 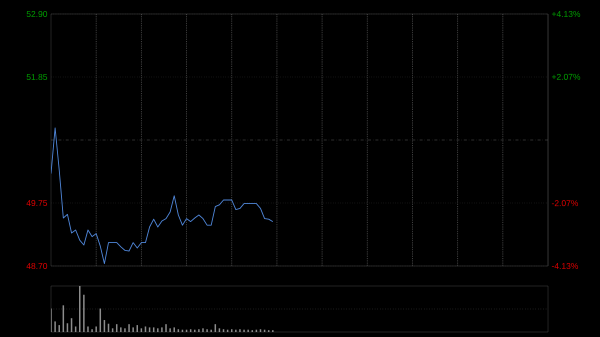 I want to click on y-tick-label: 51.85, so click(x=37, y=77).